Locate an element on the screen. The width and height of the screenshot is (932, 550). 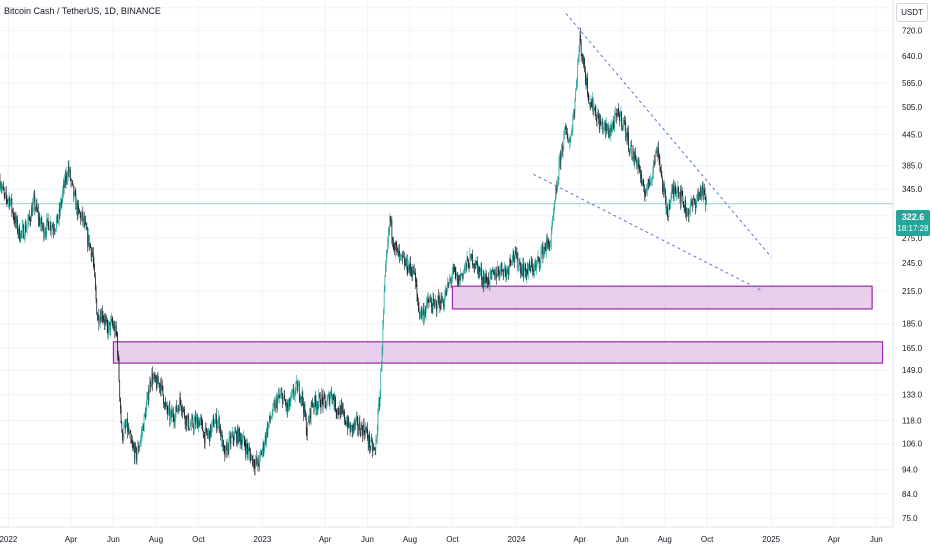
x-tick-label: Jun is located at coordinates (367, 539).